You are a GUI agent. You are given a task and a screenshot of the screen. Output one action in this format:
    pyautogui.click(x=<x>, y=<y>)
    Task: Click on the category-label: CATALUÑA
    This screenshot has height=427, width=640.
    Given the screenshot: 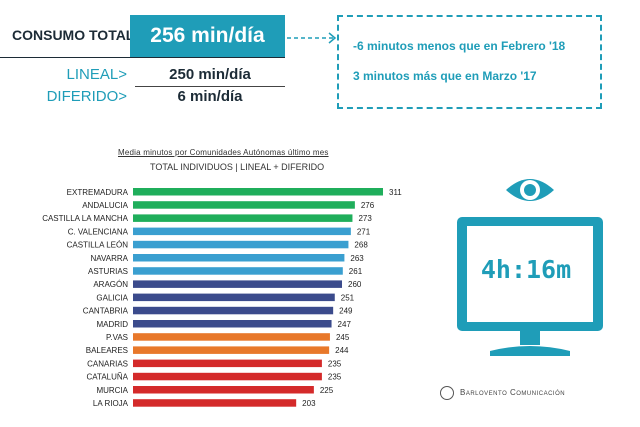 What is the action you would take?
    pyautogui.click(x=108, y=377)
    